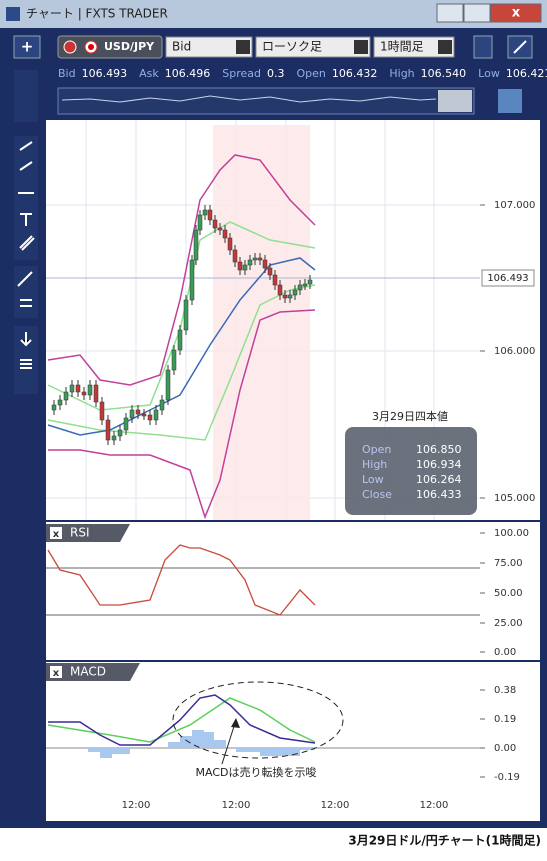 The image size is (547, 861). I want to click on caption: 3月29日ドル/円チャート(1時間足), so click(444, 840).